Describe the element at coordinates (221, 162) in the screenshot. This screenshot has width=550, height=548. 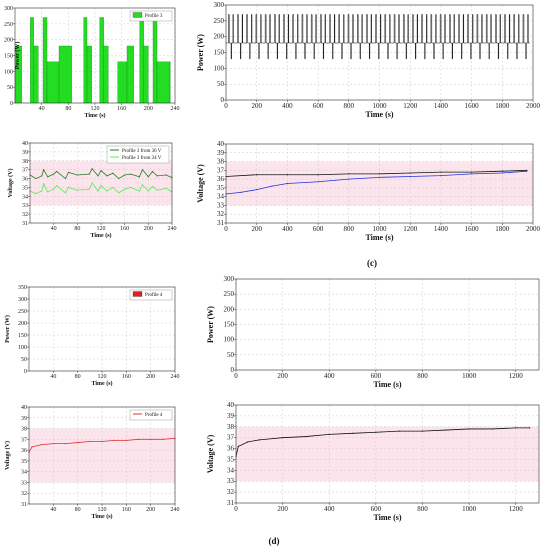
I see `tick-label-y: 38` at that location.